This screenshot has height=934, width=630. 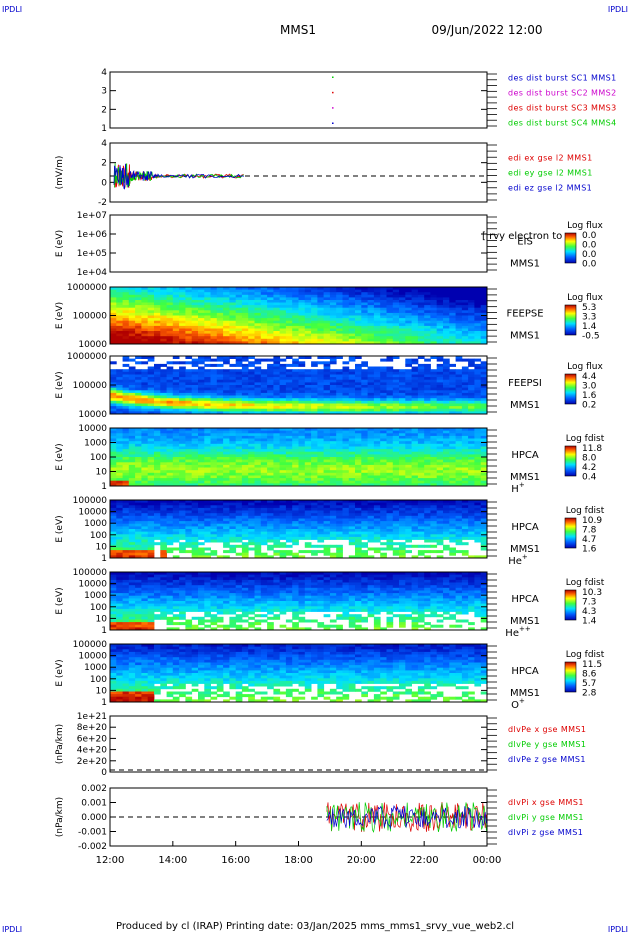 I want to click on y-tick-label: 1e+07, so click(x=92, y=216).